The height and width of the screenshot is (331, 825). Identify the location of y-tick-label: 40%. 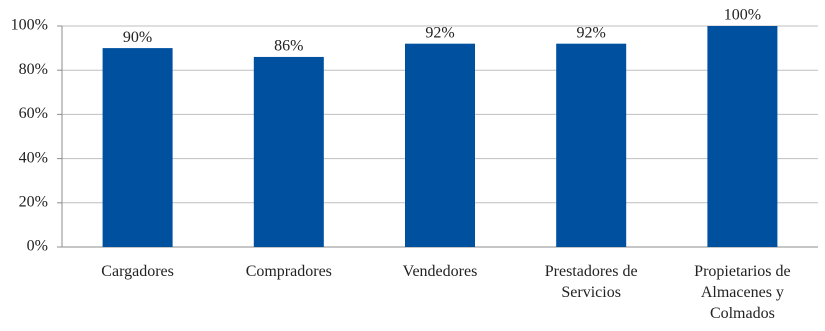
(33, 157).